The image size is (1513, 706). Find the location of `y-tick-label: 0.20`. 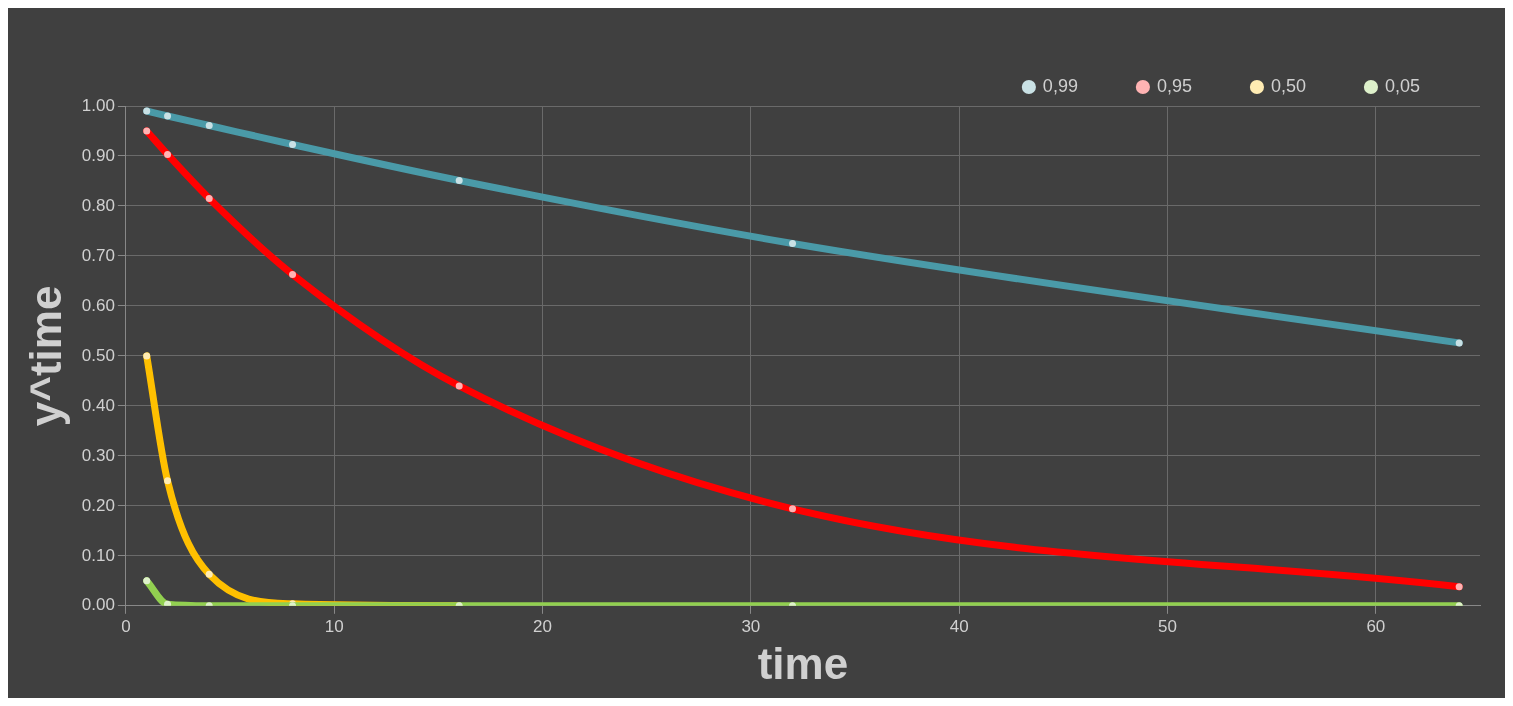

y-tick-label: 0.20 is located at coordinates (98, 505).